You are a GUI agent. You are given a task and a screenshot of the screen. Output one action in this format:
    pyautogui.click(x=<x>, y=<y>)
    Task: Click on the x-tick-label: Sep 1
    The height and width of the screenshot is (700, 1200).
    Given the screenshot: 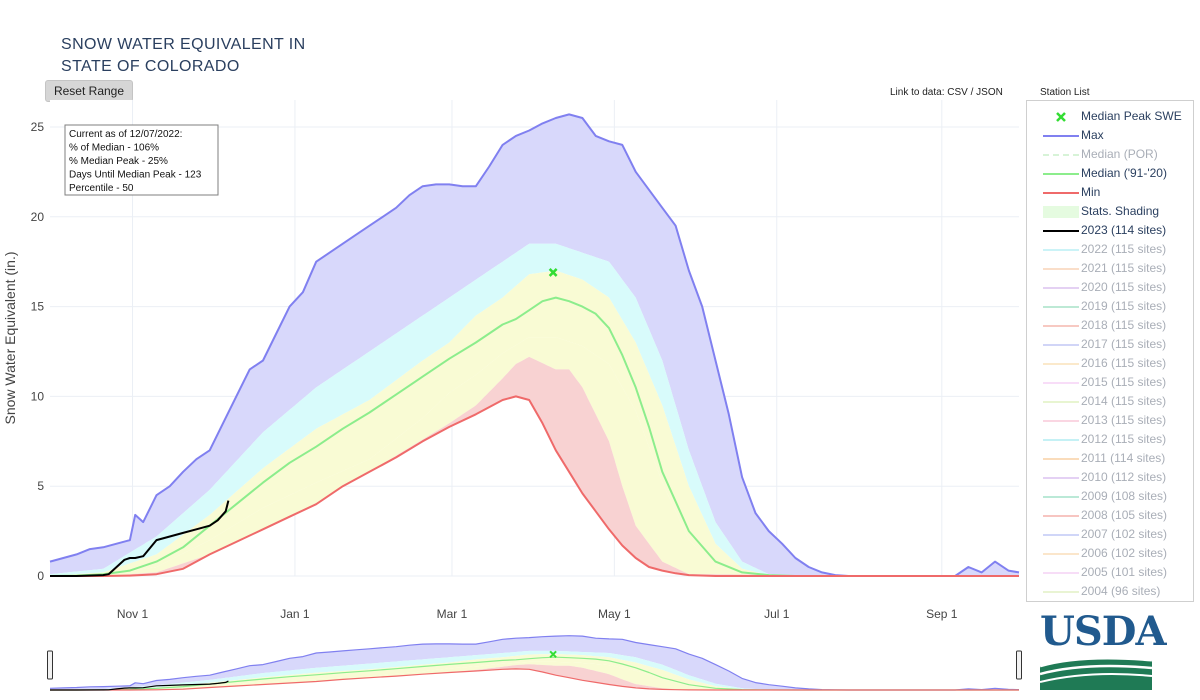 What is the action you would take?
    pyautogui.click(x=942, y=614)
    